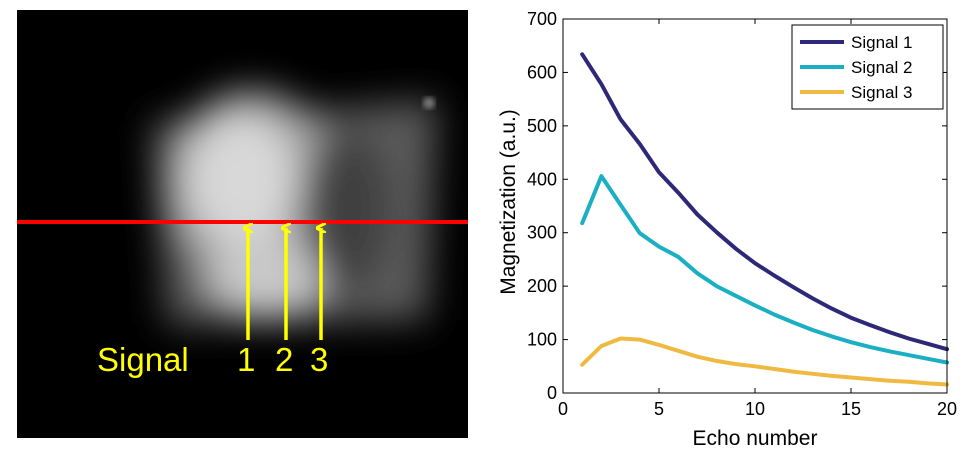  I want to click on legend-label-2: Signal 2, so click(881, 67).